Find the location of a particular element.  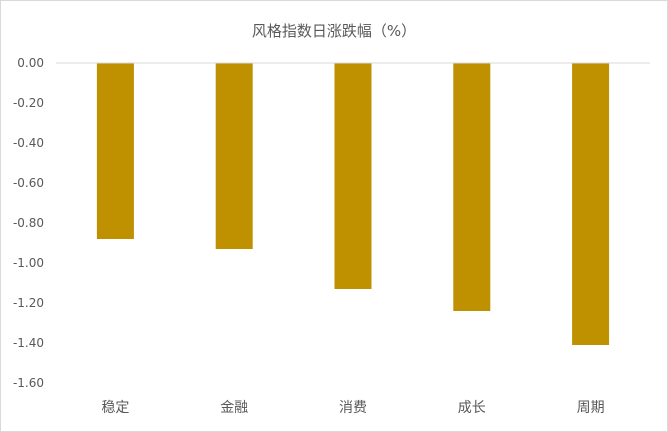

x-category-label: 消费 is located at coordinates (353, 408).